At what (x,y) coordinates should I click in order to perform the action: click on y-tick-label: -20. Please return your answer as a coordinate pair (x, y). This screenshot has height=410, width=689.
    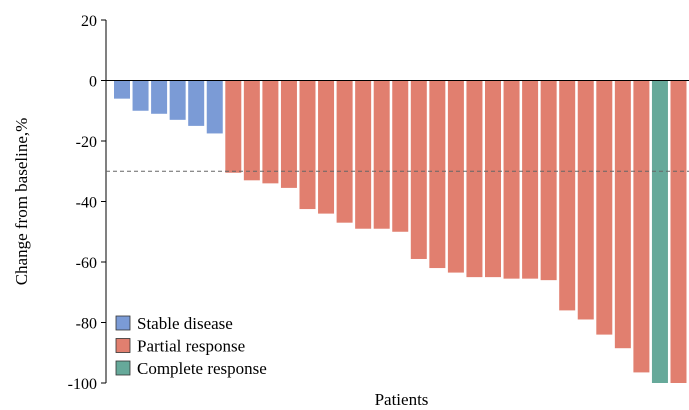
    Looking at the image, I should click on (86, 142).